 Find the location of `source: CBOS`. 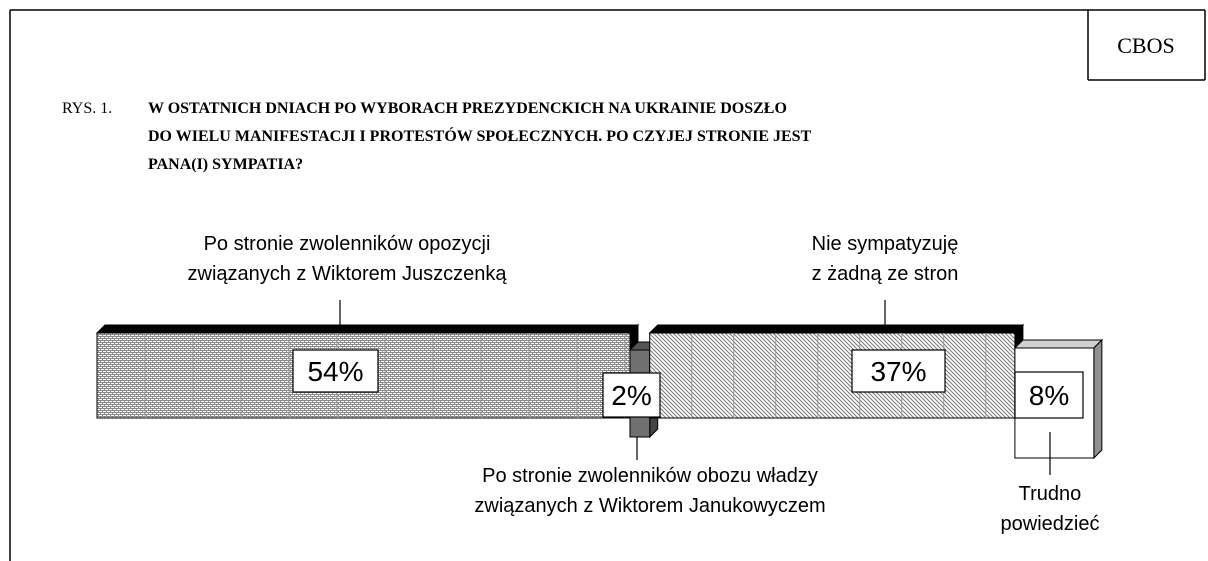

source: CBOS is located at coordinates (1145, 45).